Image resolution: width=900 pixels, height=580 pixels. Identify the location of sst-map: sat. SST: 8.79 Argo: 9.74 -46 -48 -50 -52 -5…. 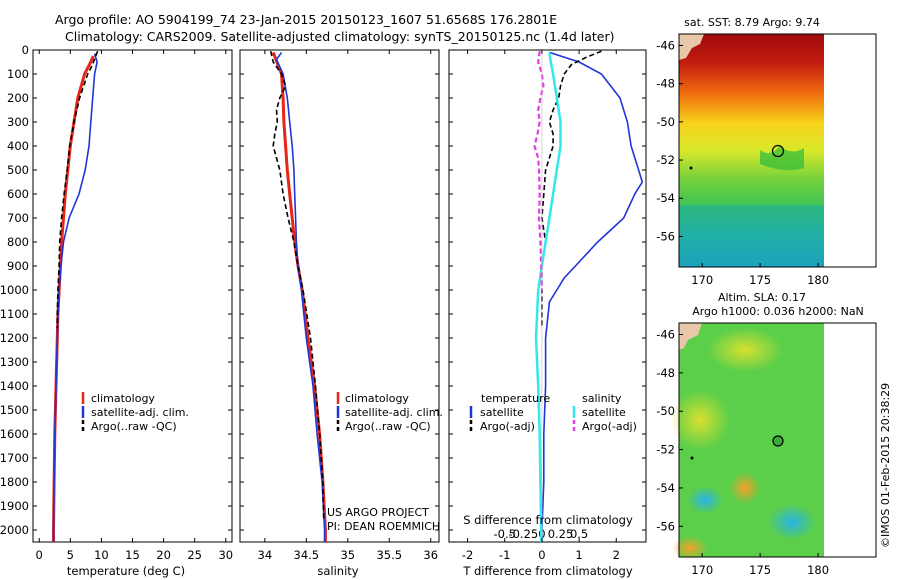
(766, 151).